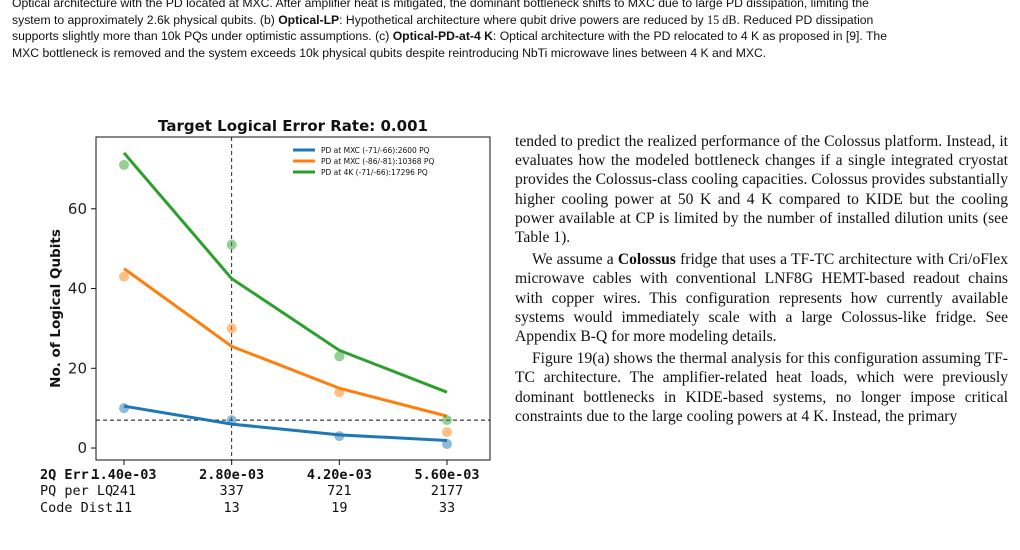  I want to click on y-tick-label: 0, so click(82, 448).